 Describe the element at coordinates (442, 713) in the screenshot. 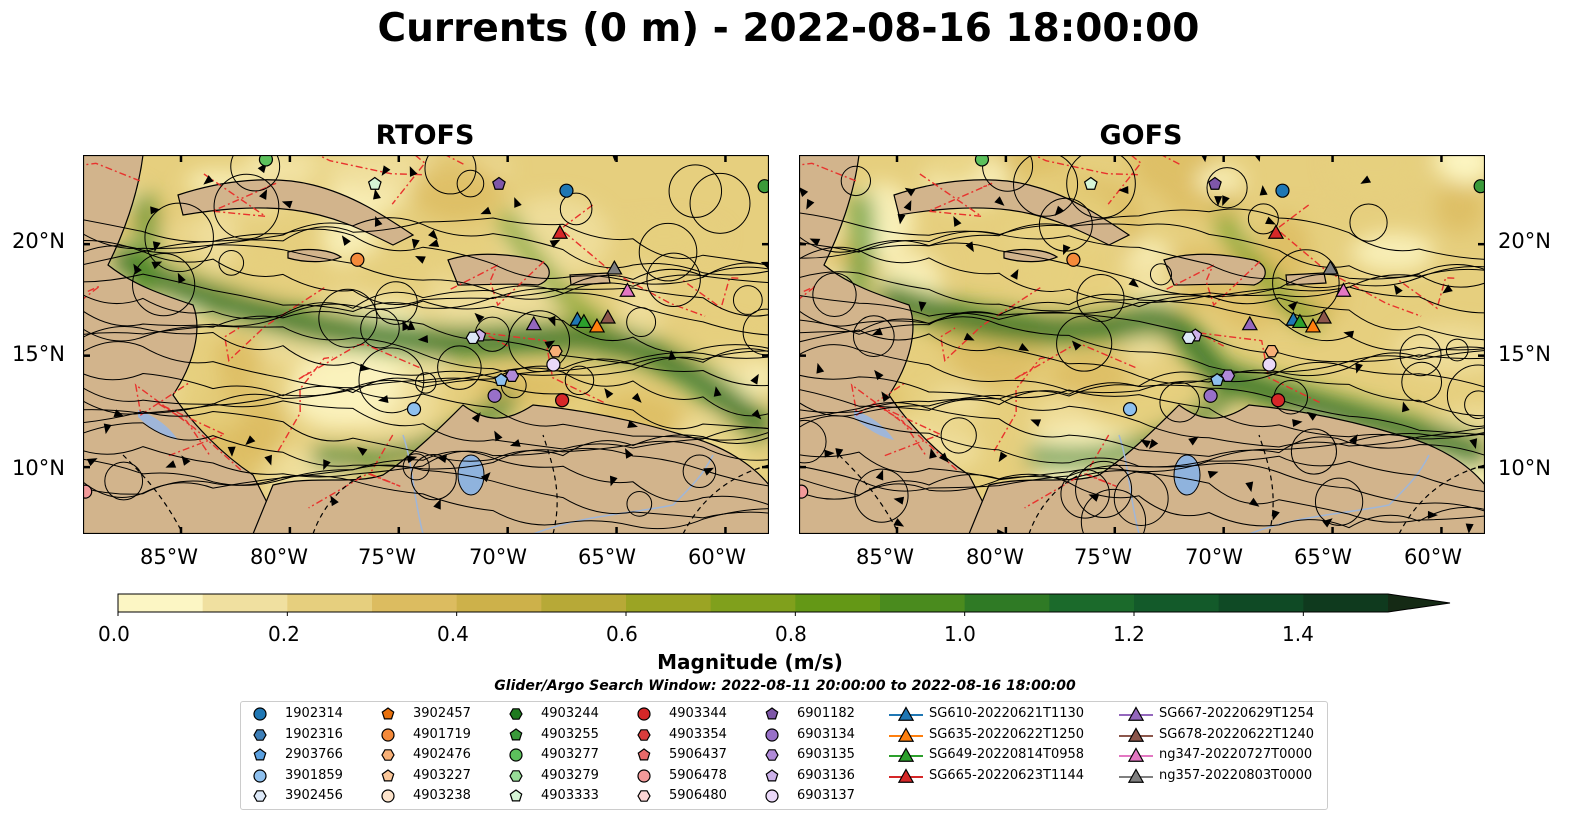

I see `legend-label: 3902457` at that location.